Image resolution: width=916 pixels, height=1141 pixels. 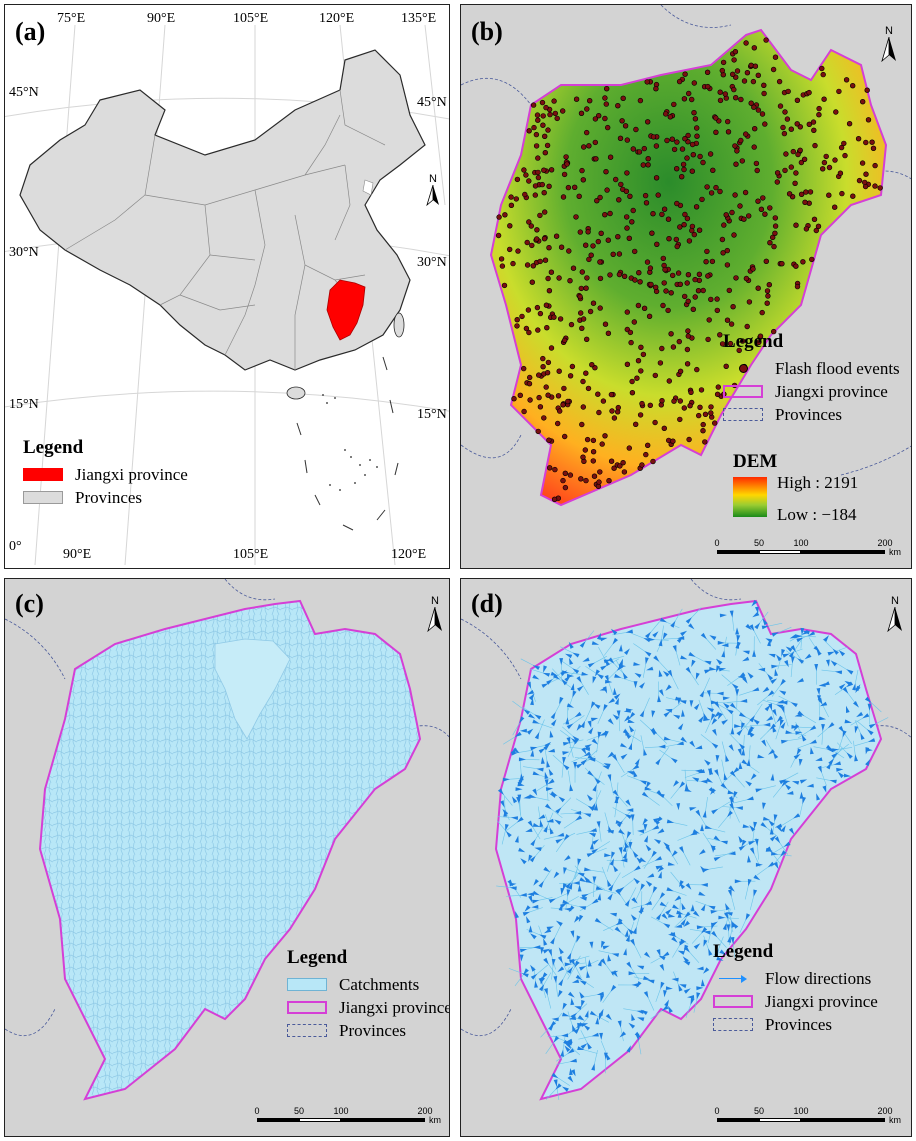 What do you see at coordinates (368, 1007) in the screenshot?
I see `legend-c-jiangxi: Jiangxi province` at bounding box center [368, 1007].